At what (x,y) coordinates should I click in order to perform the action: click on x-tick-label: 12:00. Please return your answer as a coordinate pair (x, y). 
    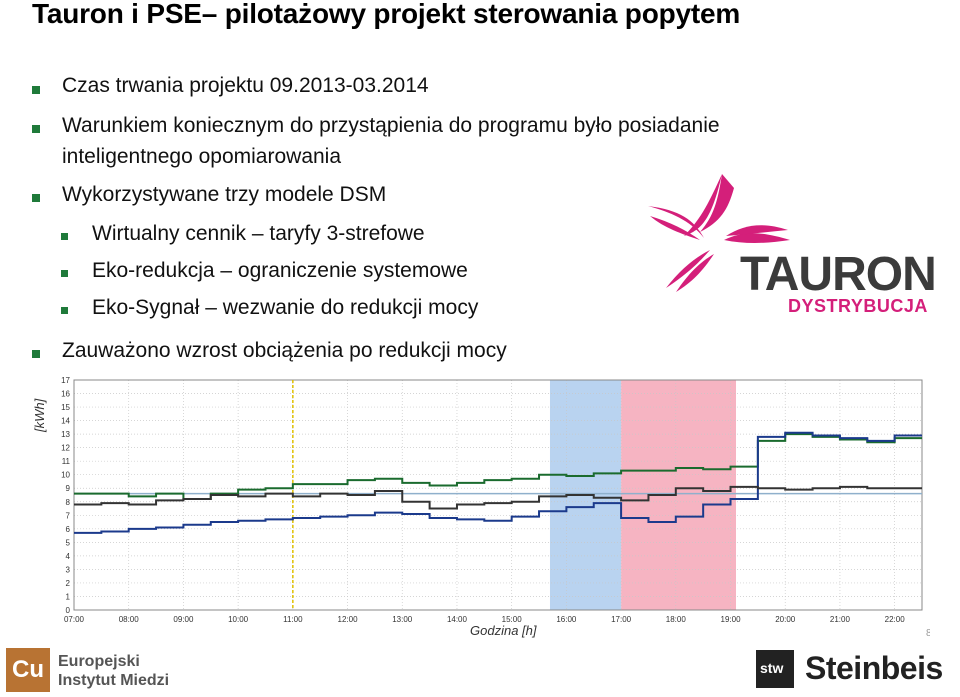
    Looking at the image, I should click on (348, 619).